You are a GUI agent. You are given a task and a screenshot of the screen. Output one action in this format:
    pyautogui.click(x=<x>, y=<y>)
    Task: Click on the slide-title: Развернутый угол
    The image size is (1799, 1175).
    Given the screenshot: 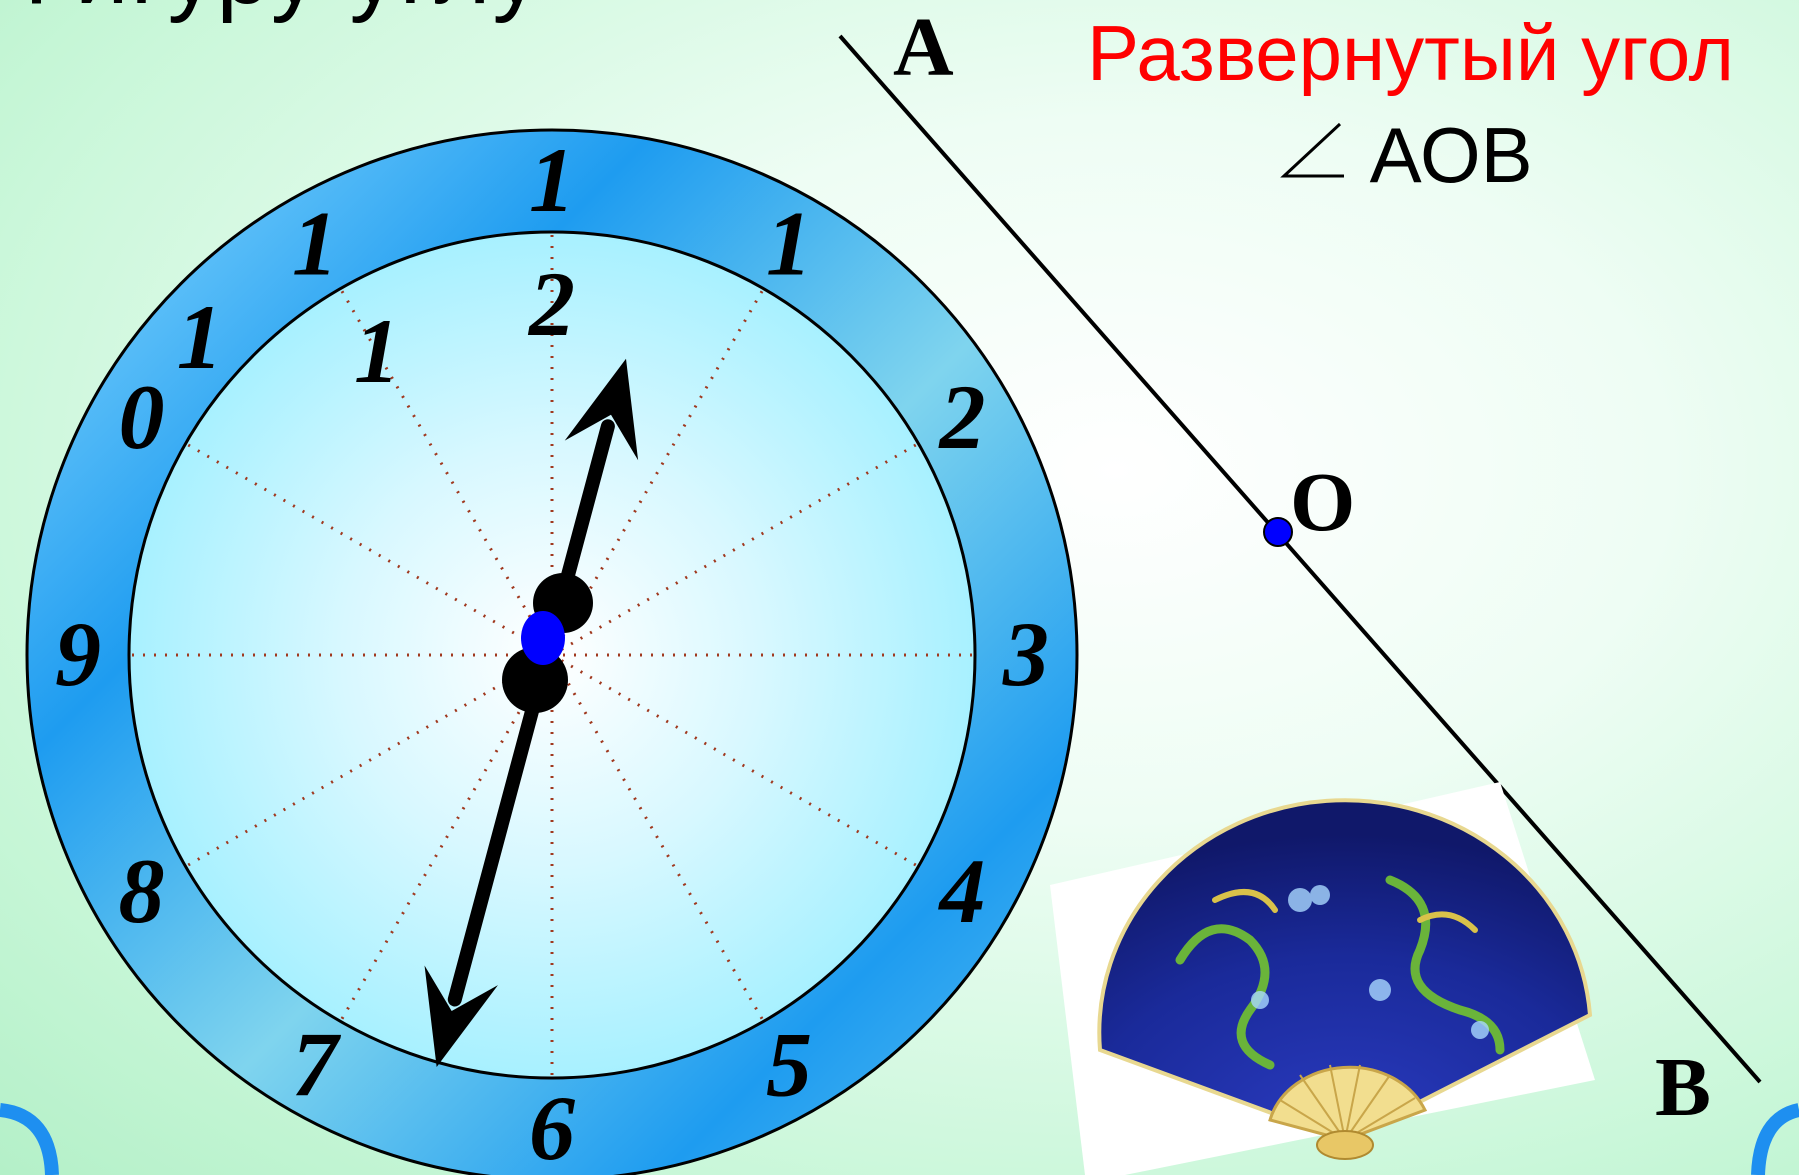 What is the action you would take?
    pyautogui.click(x=1410, y=53)
    